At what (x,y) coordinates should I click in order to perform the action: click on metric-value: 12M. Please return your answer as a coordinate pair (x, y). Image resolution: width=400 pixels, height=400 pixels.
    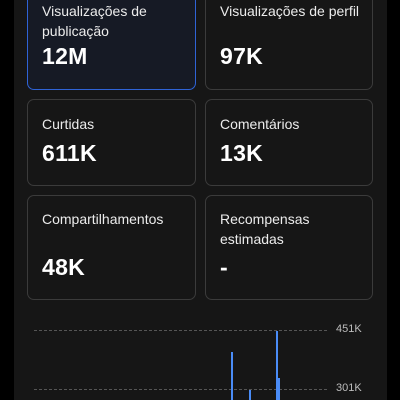
    Looking at the image, I should click on (65, 56).